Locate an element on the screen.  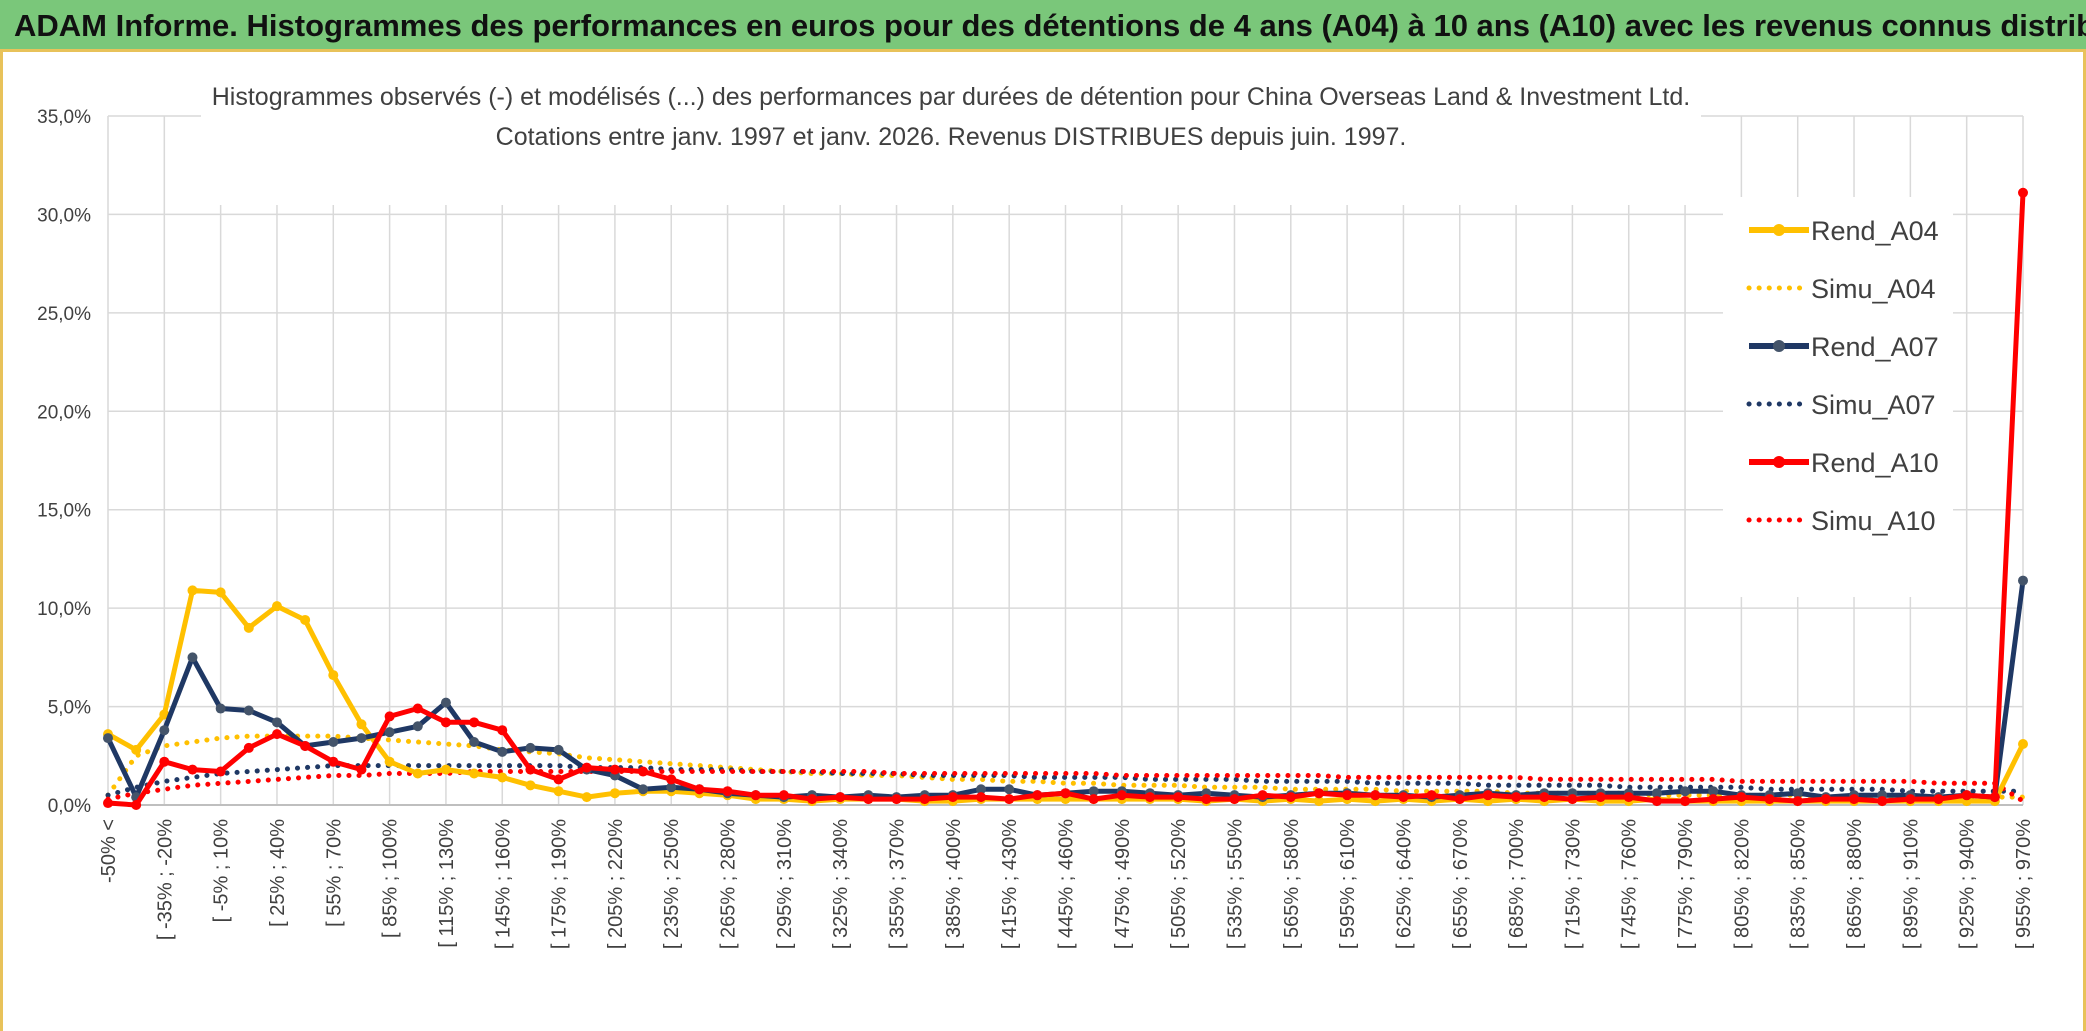
x-tick-label: [ 145% ; 160% is located at coordinates (503, 884).